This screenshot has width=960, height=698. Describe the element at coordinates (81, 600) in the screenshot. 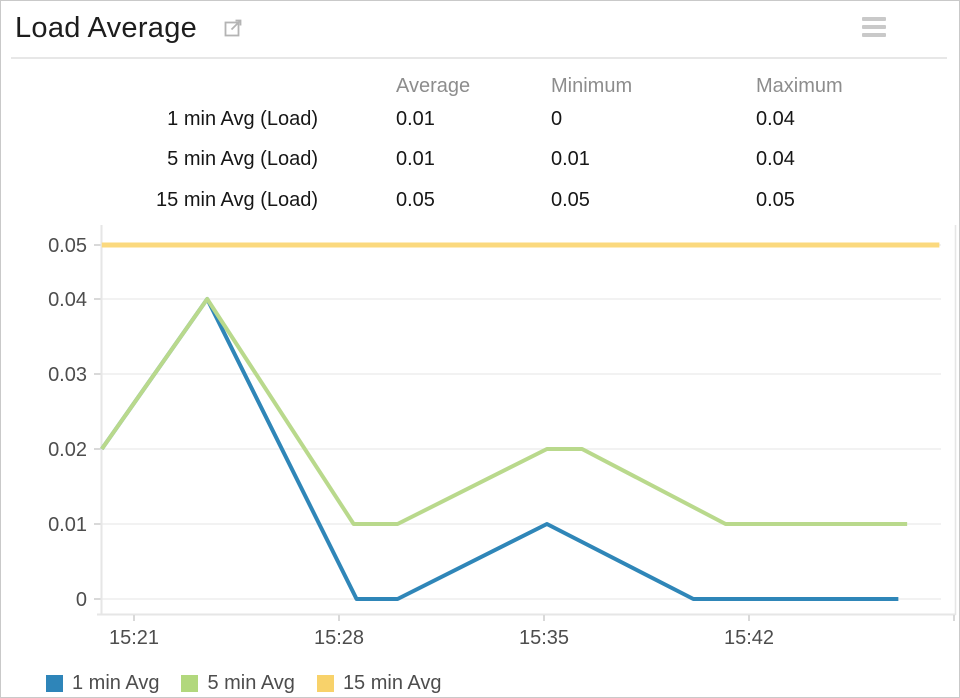

I see `y-axis-label: 0` at that location.